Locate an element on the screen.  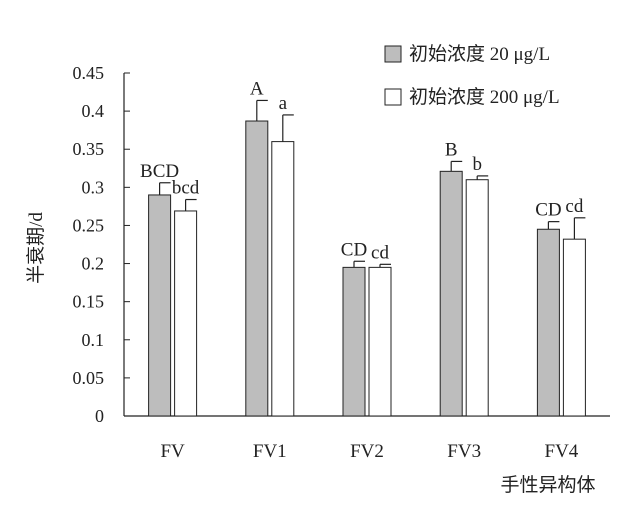
y-tick-label: 0.15 is located at coordinates (89, 302).